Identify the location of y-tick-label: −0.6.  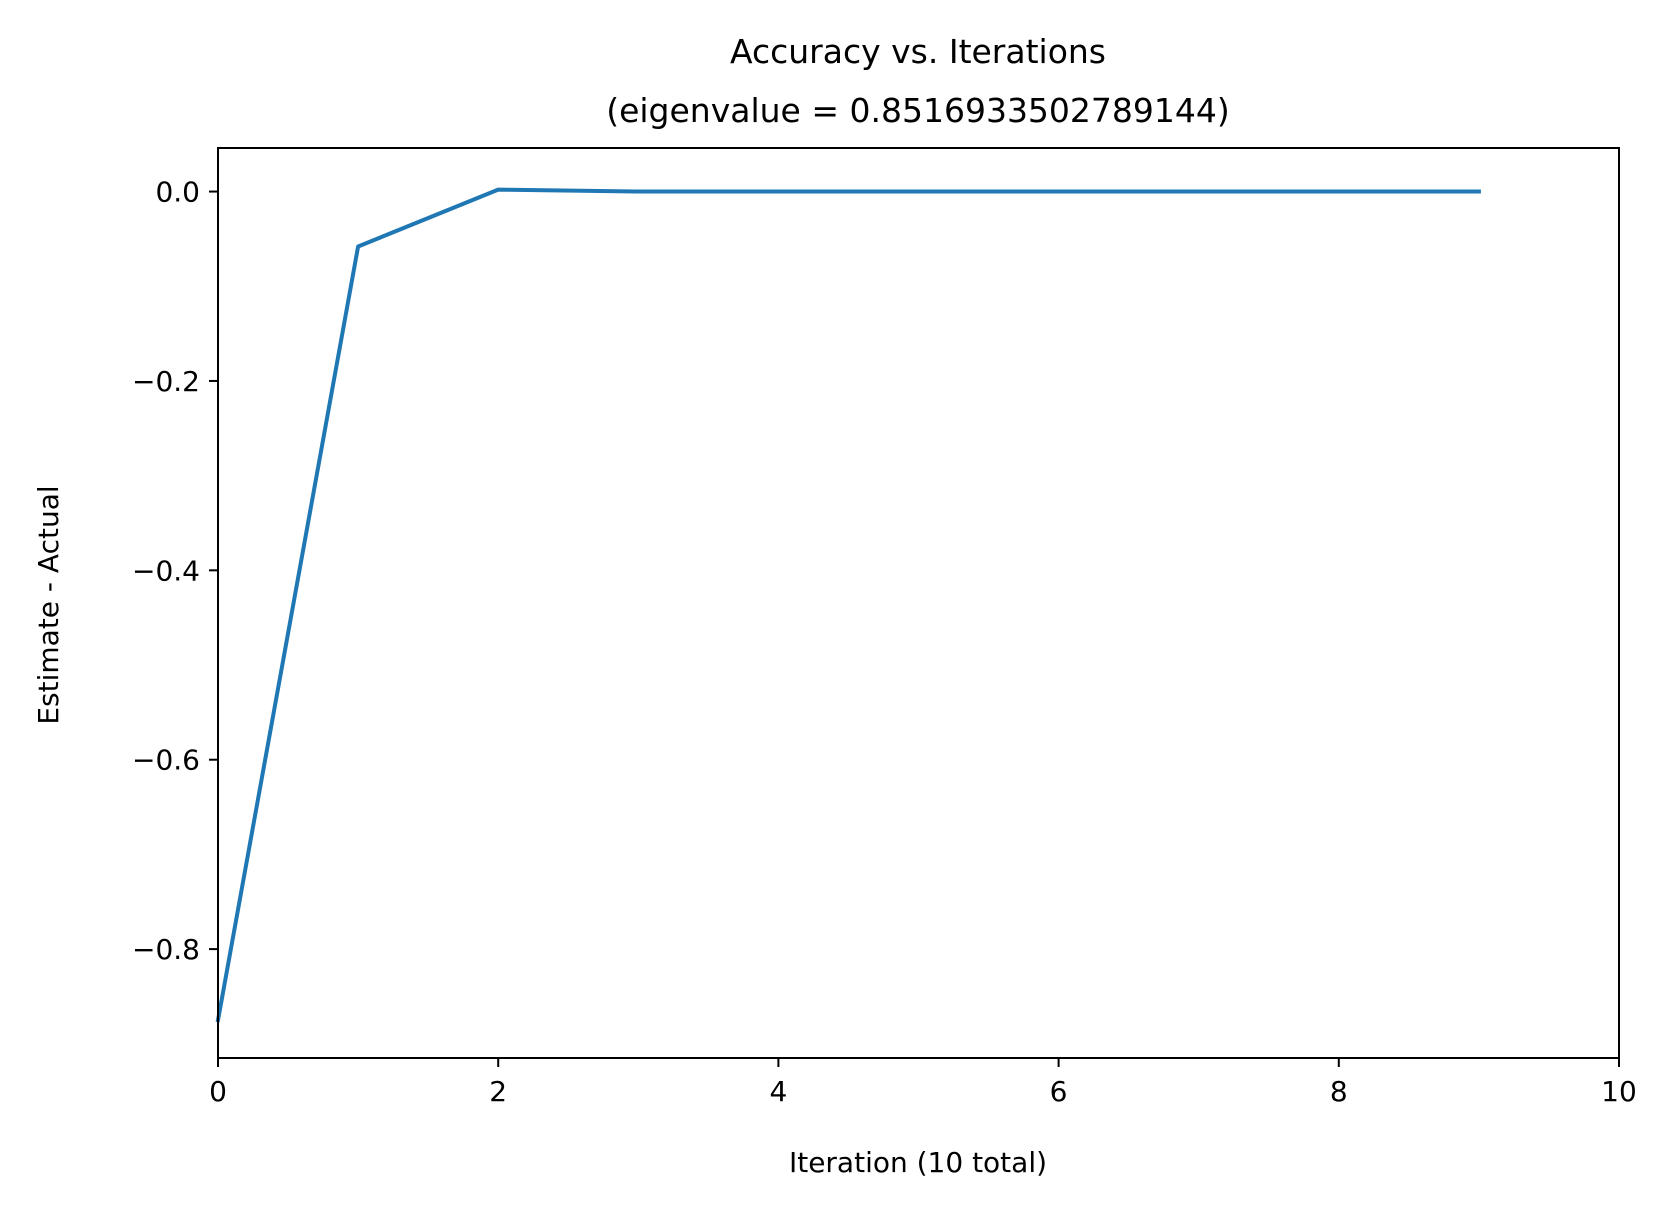
(166, 760).